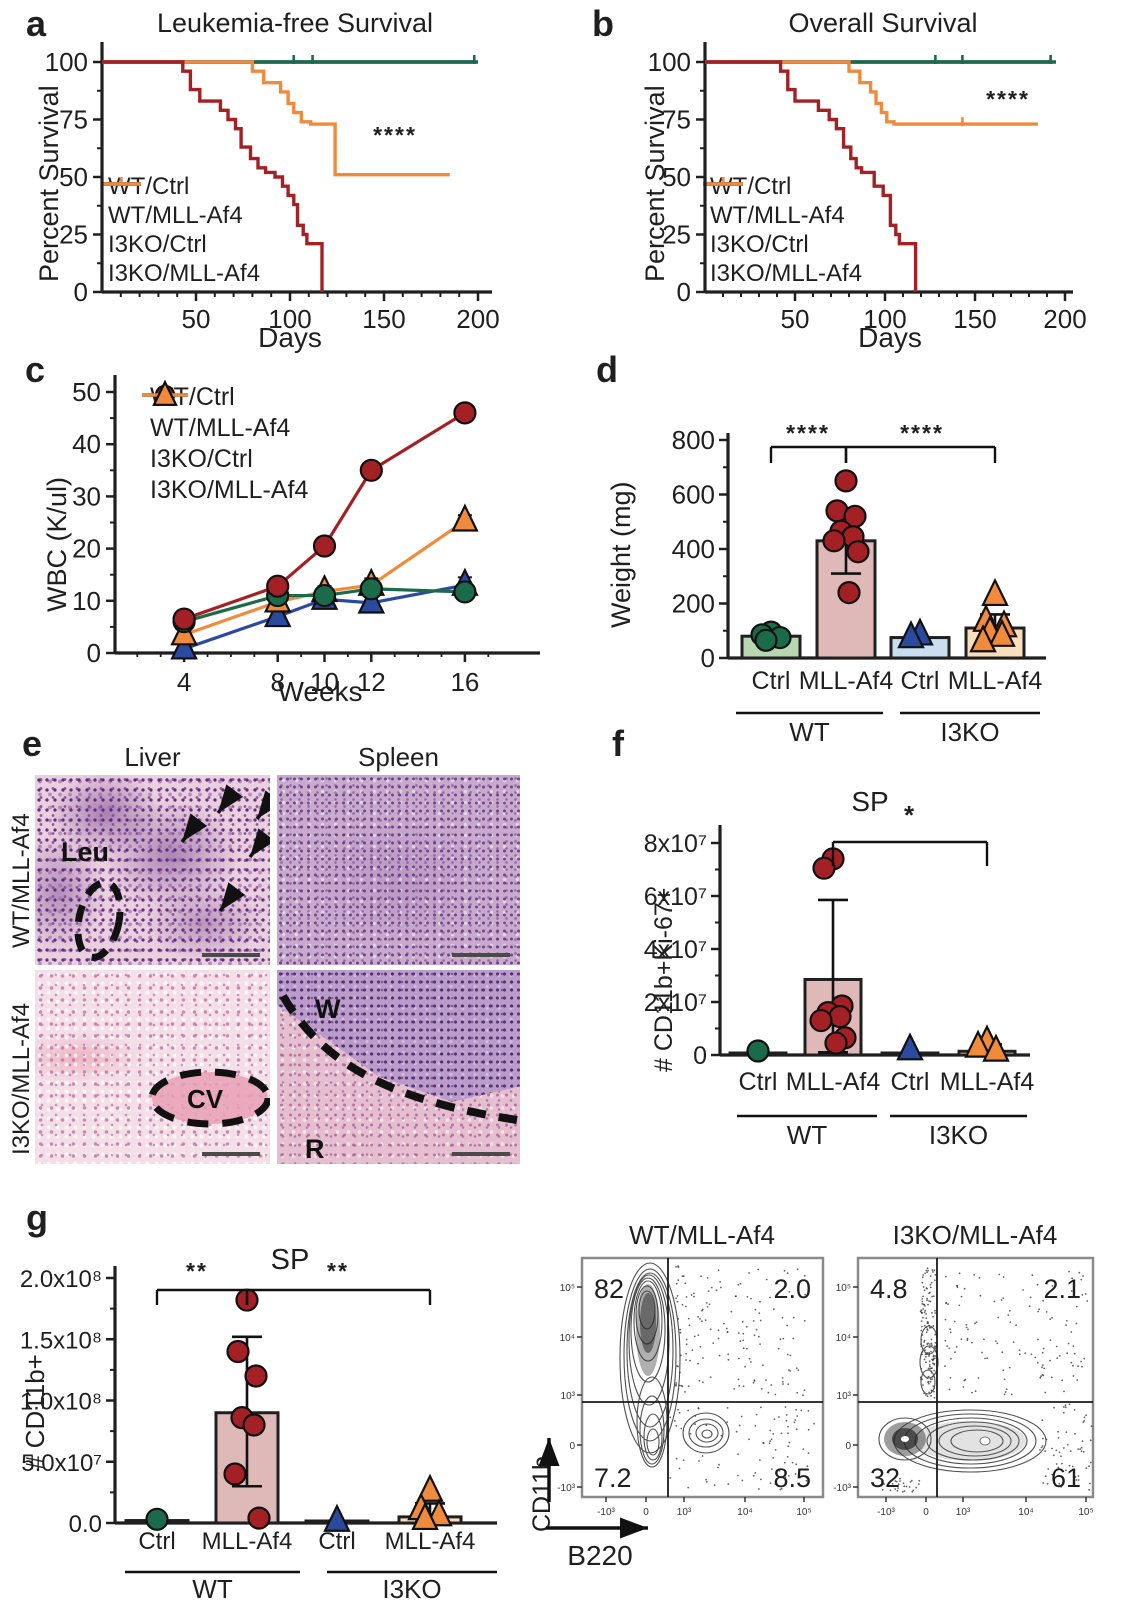 The image size is (1136, 1600). What do you see at coordinates (808, 433) in the screenshot?
I see `panel-d-sig-1: ****` at bounding box center [808, 433].